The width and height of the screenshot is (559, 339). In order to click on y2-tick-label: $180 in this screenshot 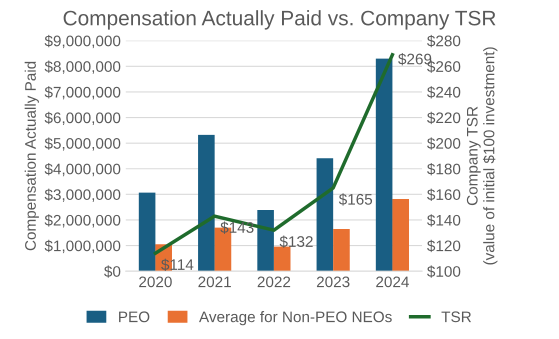, I will do `click(443, 169)`.